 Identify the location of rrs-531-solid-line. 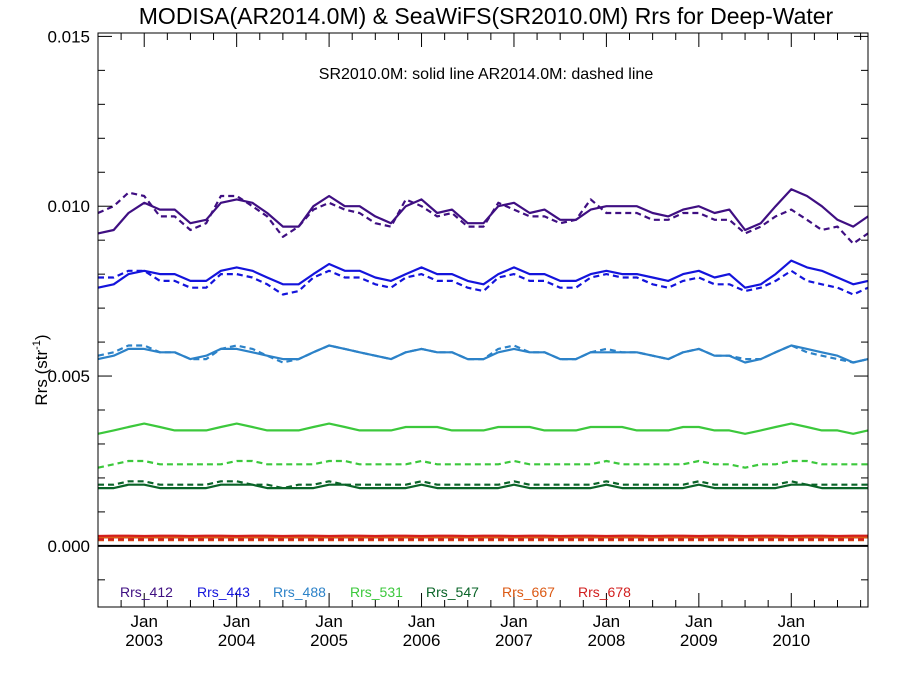
(483, 429).